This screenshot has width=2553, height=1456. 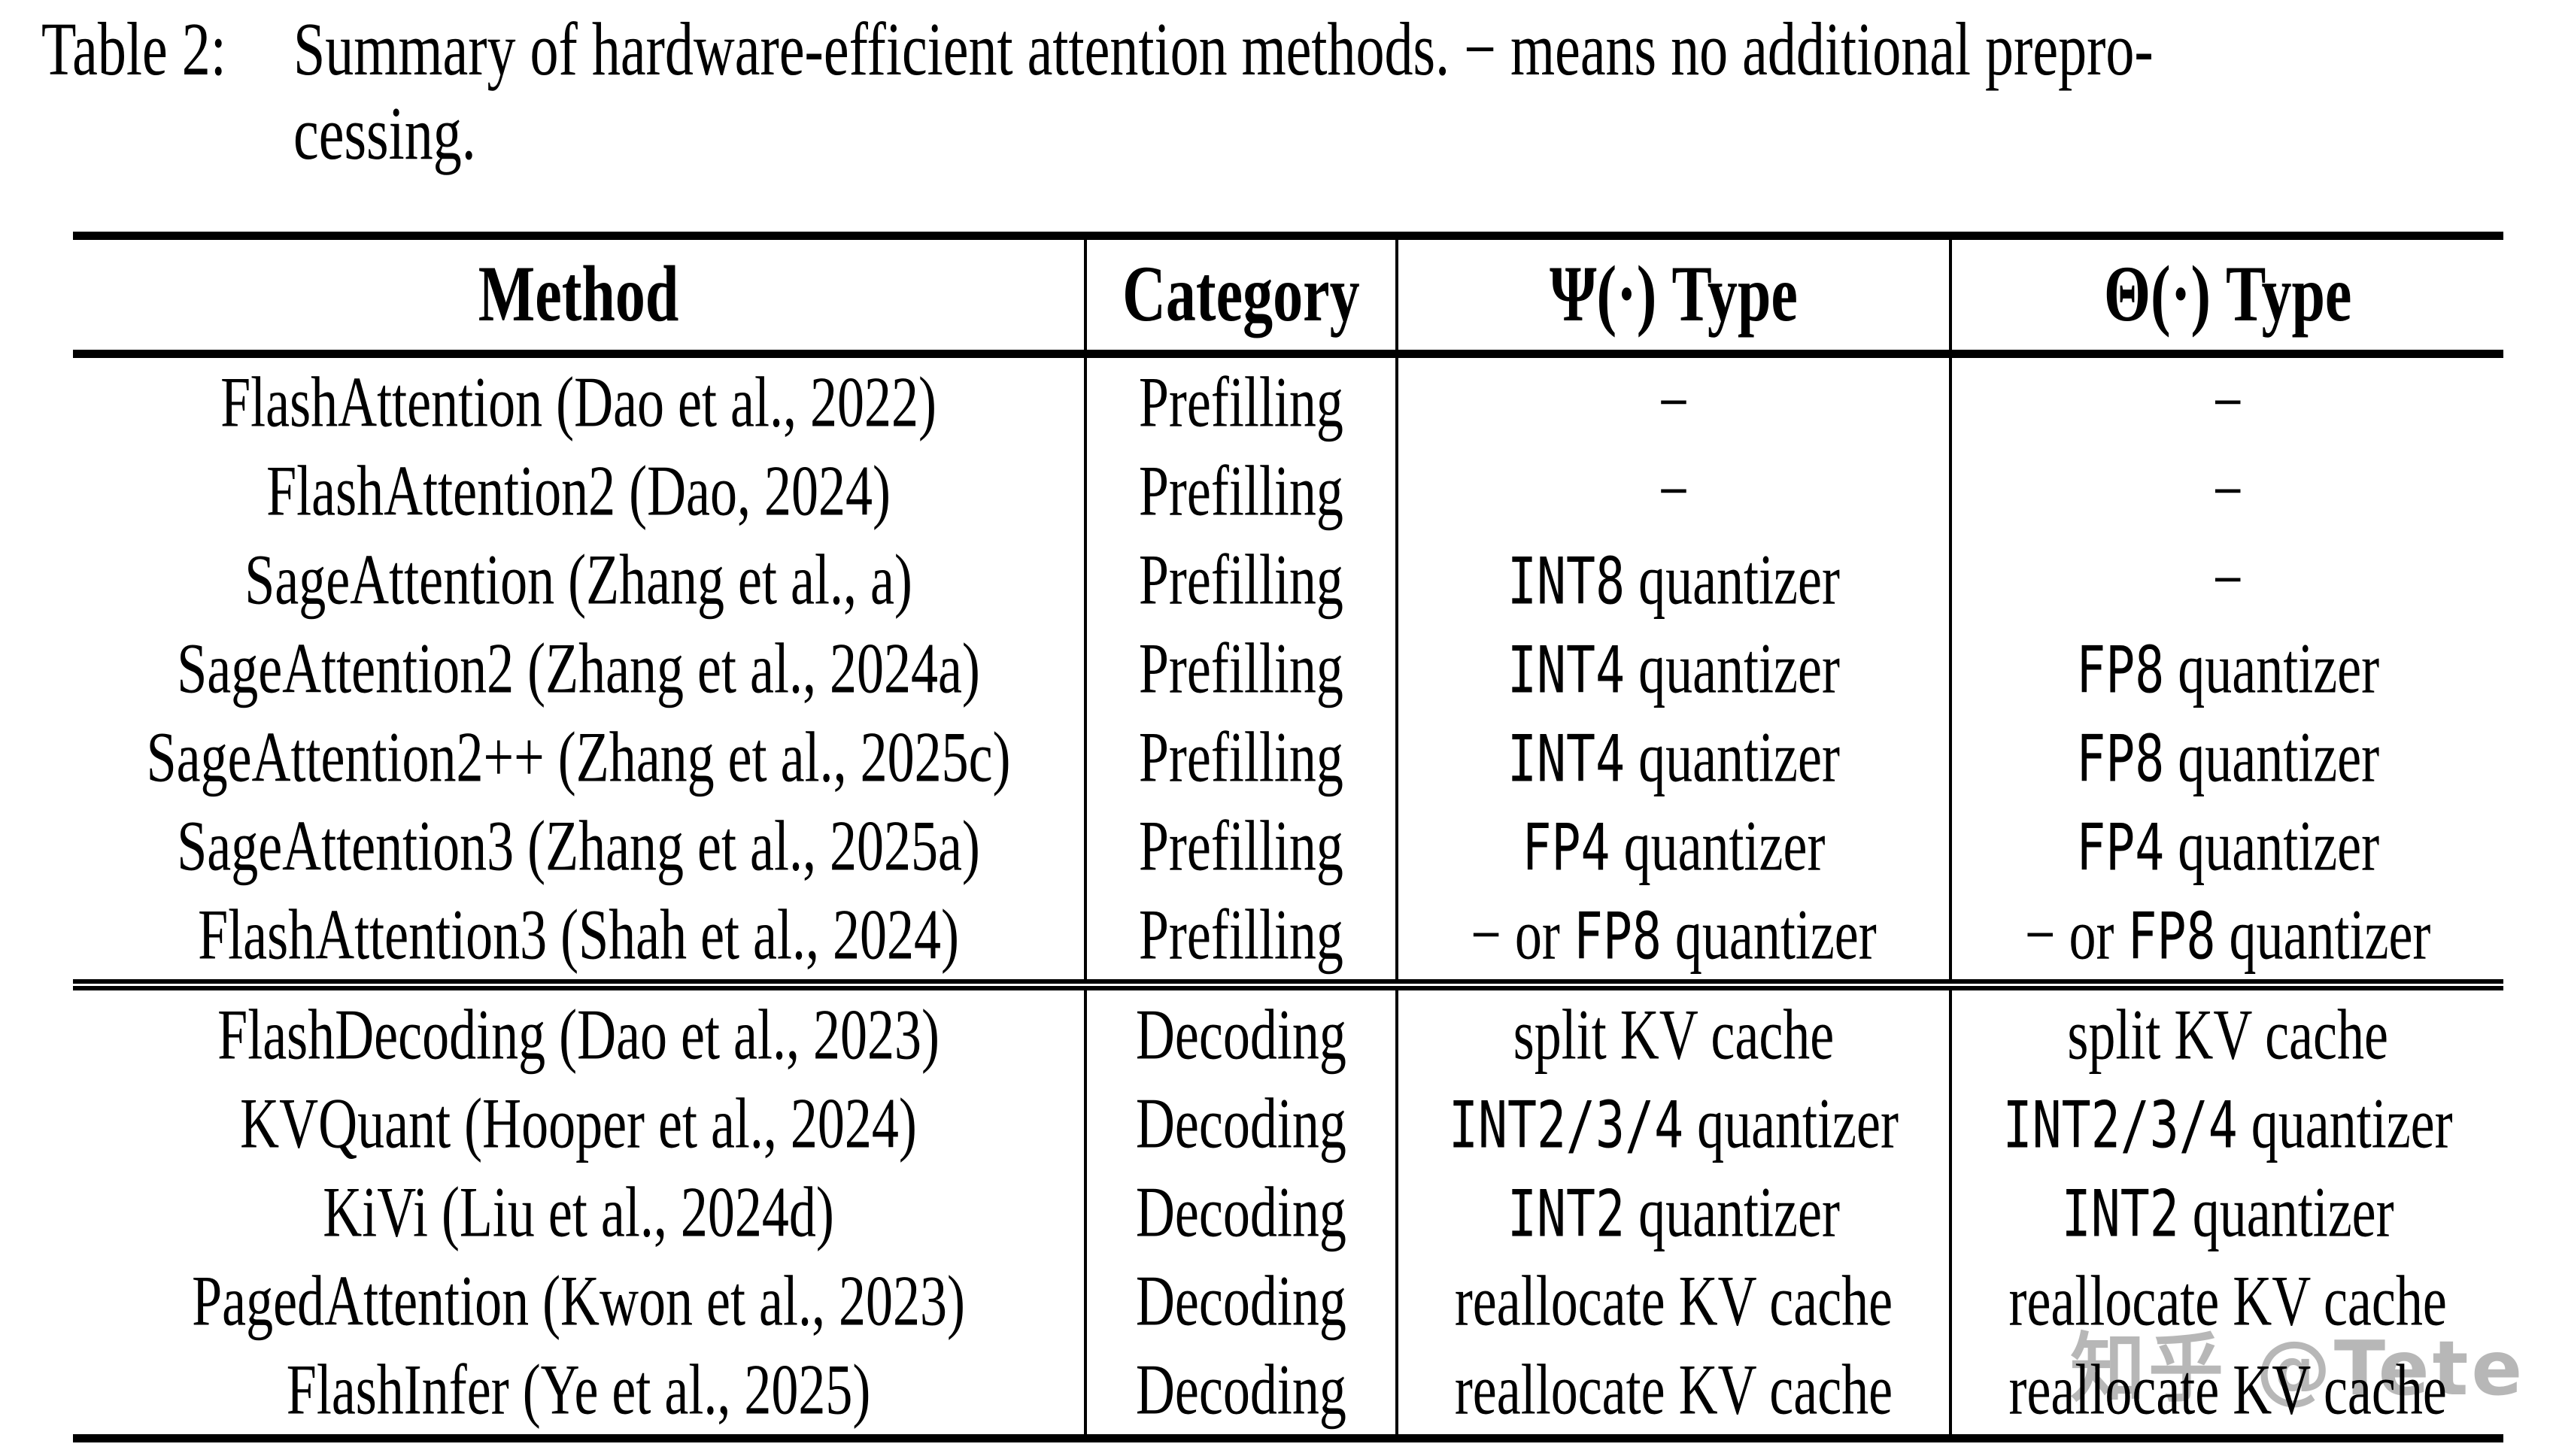 I want to click on psi-cell: INT2/3/4 quantizer, so click(x=1672, y=1123).